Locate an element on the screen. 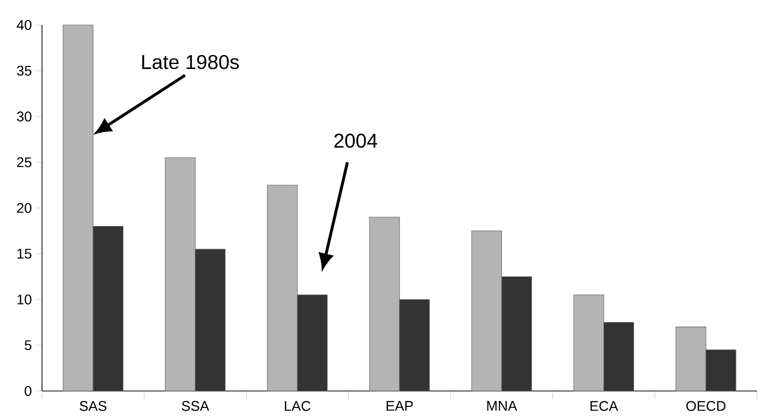 This screenshot has height=420, width=764. x-tick-label: ECA is located at coordinates (604, 406).